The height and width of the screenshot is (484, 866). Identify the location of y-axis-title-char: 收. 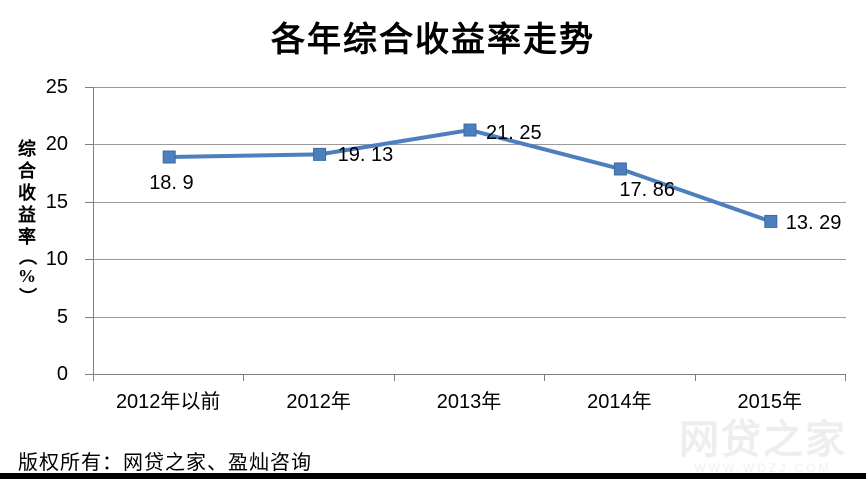
(27, 192).